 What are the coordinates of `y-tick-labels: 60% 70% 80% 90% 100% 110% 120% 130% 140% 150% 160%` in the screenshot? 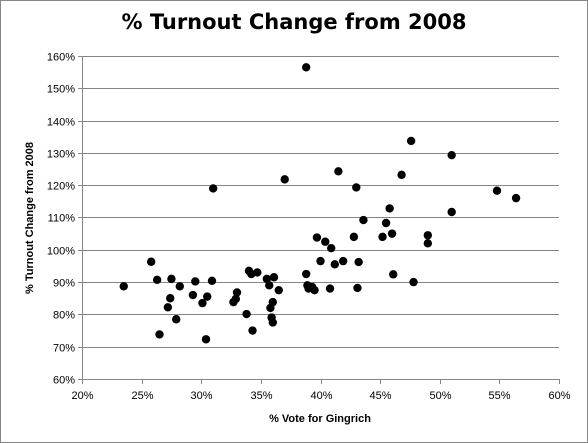 It's located at (61, 219).